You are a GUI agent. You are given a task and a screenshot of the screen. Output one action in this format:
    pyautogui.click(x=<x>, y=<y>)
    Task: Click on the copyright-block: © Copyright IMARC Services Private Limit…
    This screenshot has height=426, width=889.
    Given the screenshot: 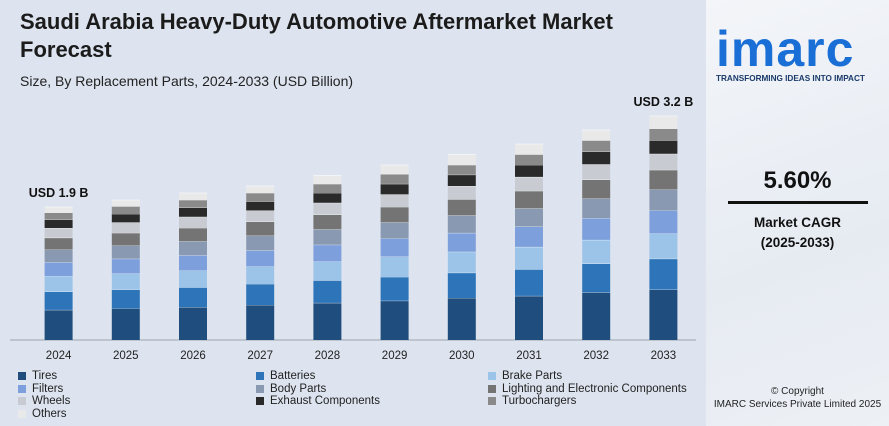 What is the action you would take?
    pyautogui.click(x=797, y=398)
    